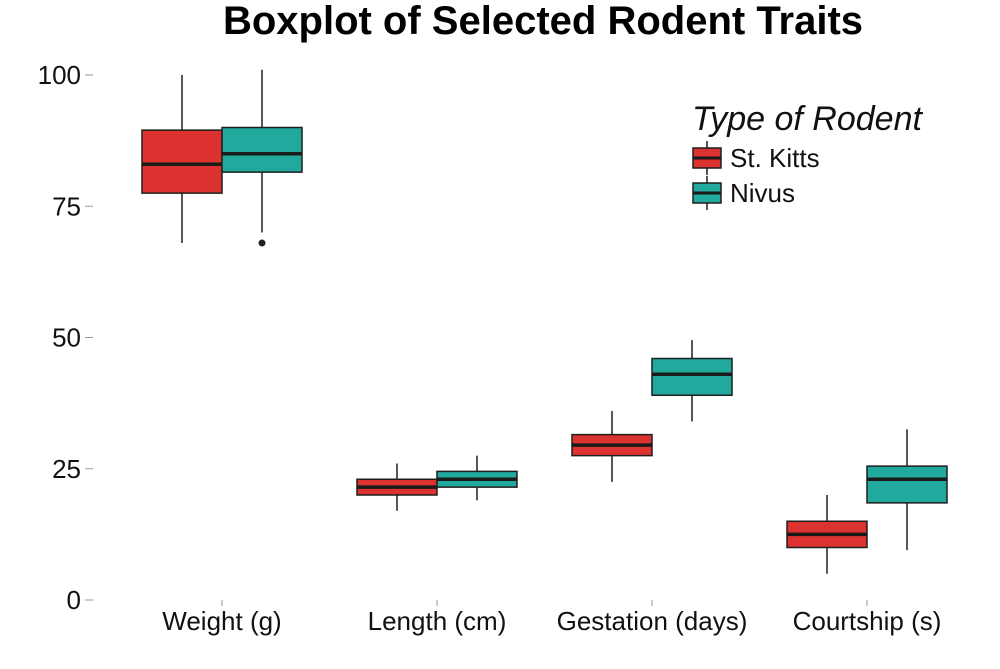 This screenshot has width=1000, height=669. I want to click on y-tick-label: 25, so click(66, 469).